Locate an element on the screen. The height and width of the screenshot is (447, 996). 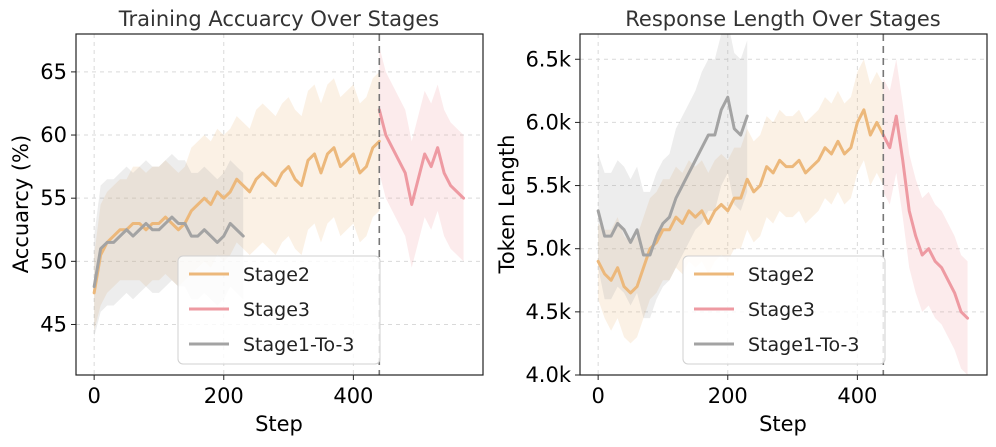
length-legend-box is located at coordinates (784, 310).